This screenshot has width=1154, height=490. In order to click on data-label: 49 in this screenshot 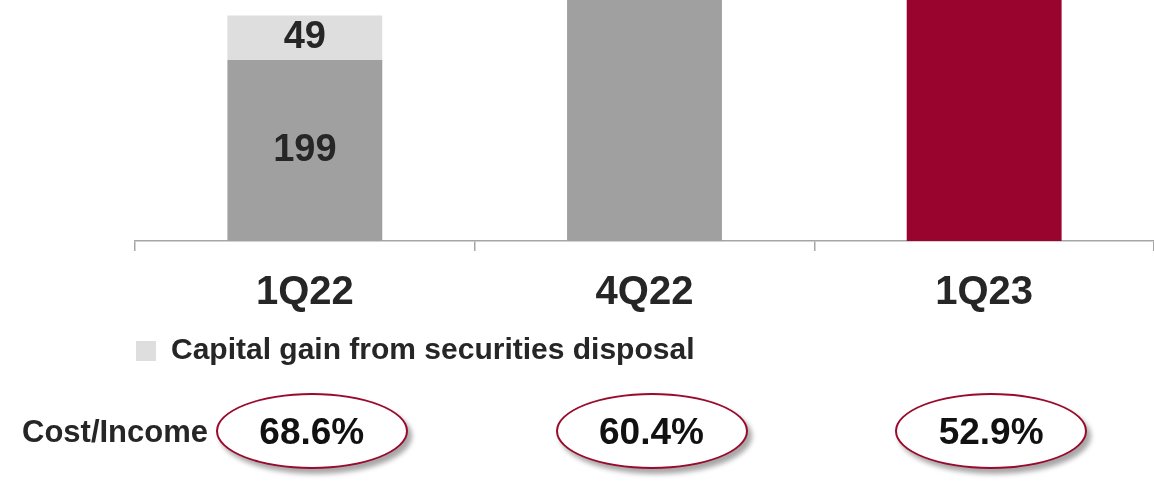, I will do `click(304, 35)`.